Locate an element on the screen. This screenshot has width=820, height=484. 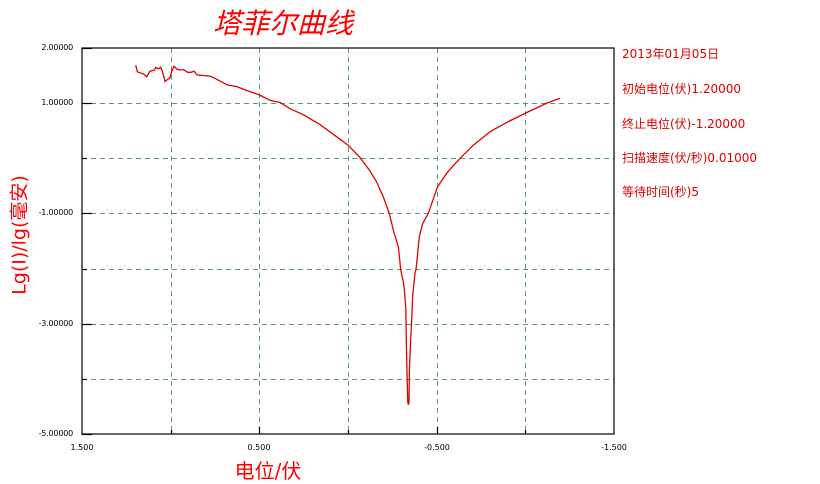
x-axis-label: 电位/伏 is located at coordinates (268, 471).